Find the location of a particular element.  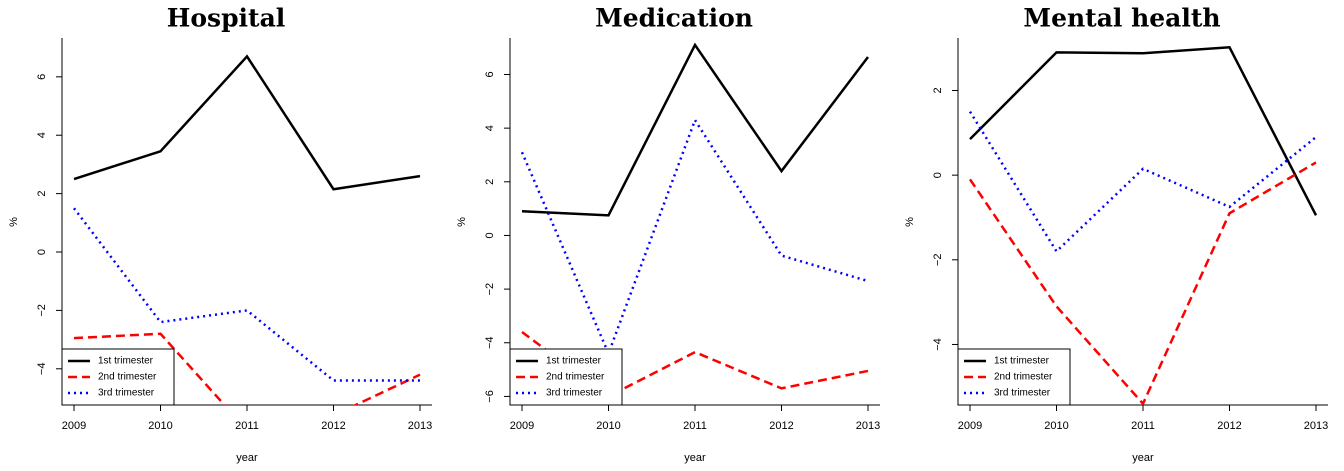

y-tick-label: −6 is located at coordinates (490, 396).